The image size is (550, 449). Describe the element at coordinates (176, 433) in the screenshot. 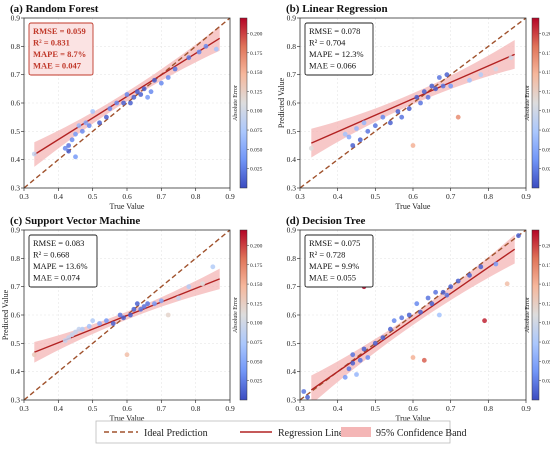

I see `legend-ideal-label: Ideal Prediction` at that location.